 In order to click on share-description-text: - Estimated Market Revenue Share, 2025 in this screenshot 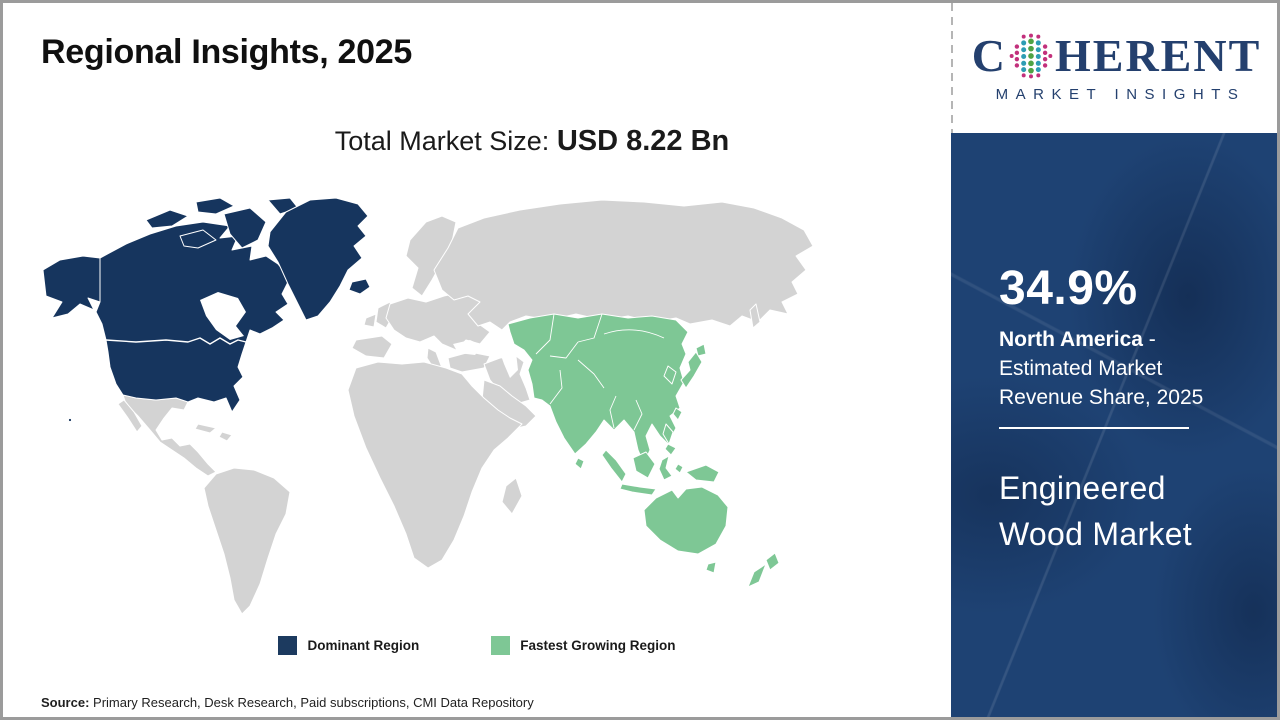, I will do `click(1101, 368)`.